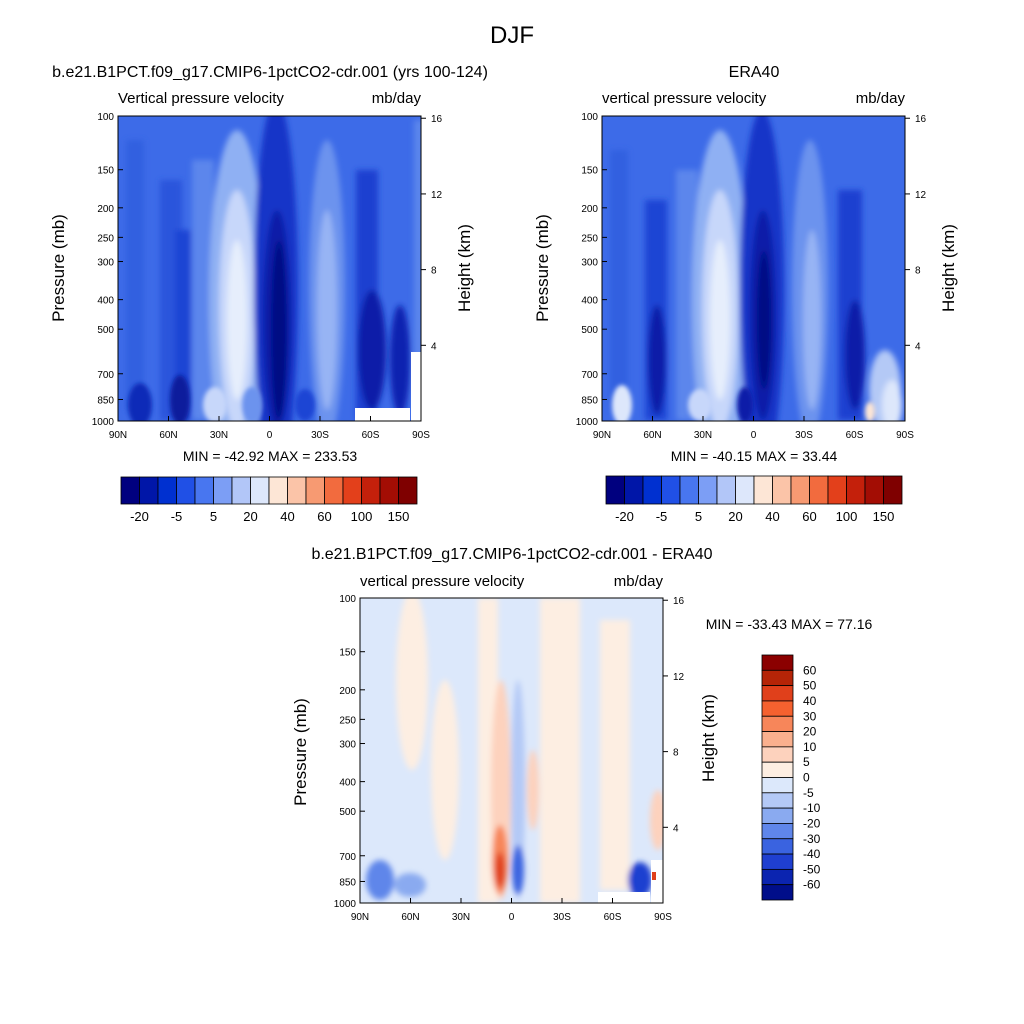  I want to click on colorbar-label: -50, so click(812, 869).